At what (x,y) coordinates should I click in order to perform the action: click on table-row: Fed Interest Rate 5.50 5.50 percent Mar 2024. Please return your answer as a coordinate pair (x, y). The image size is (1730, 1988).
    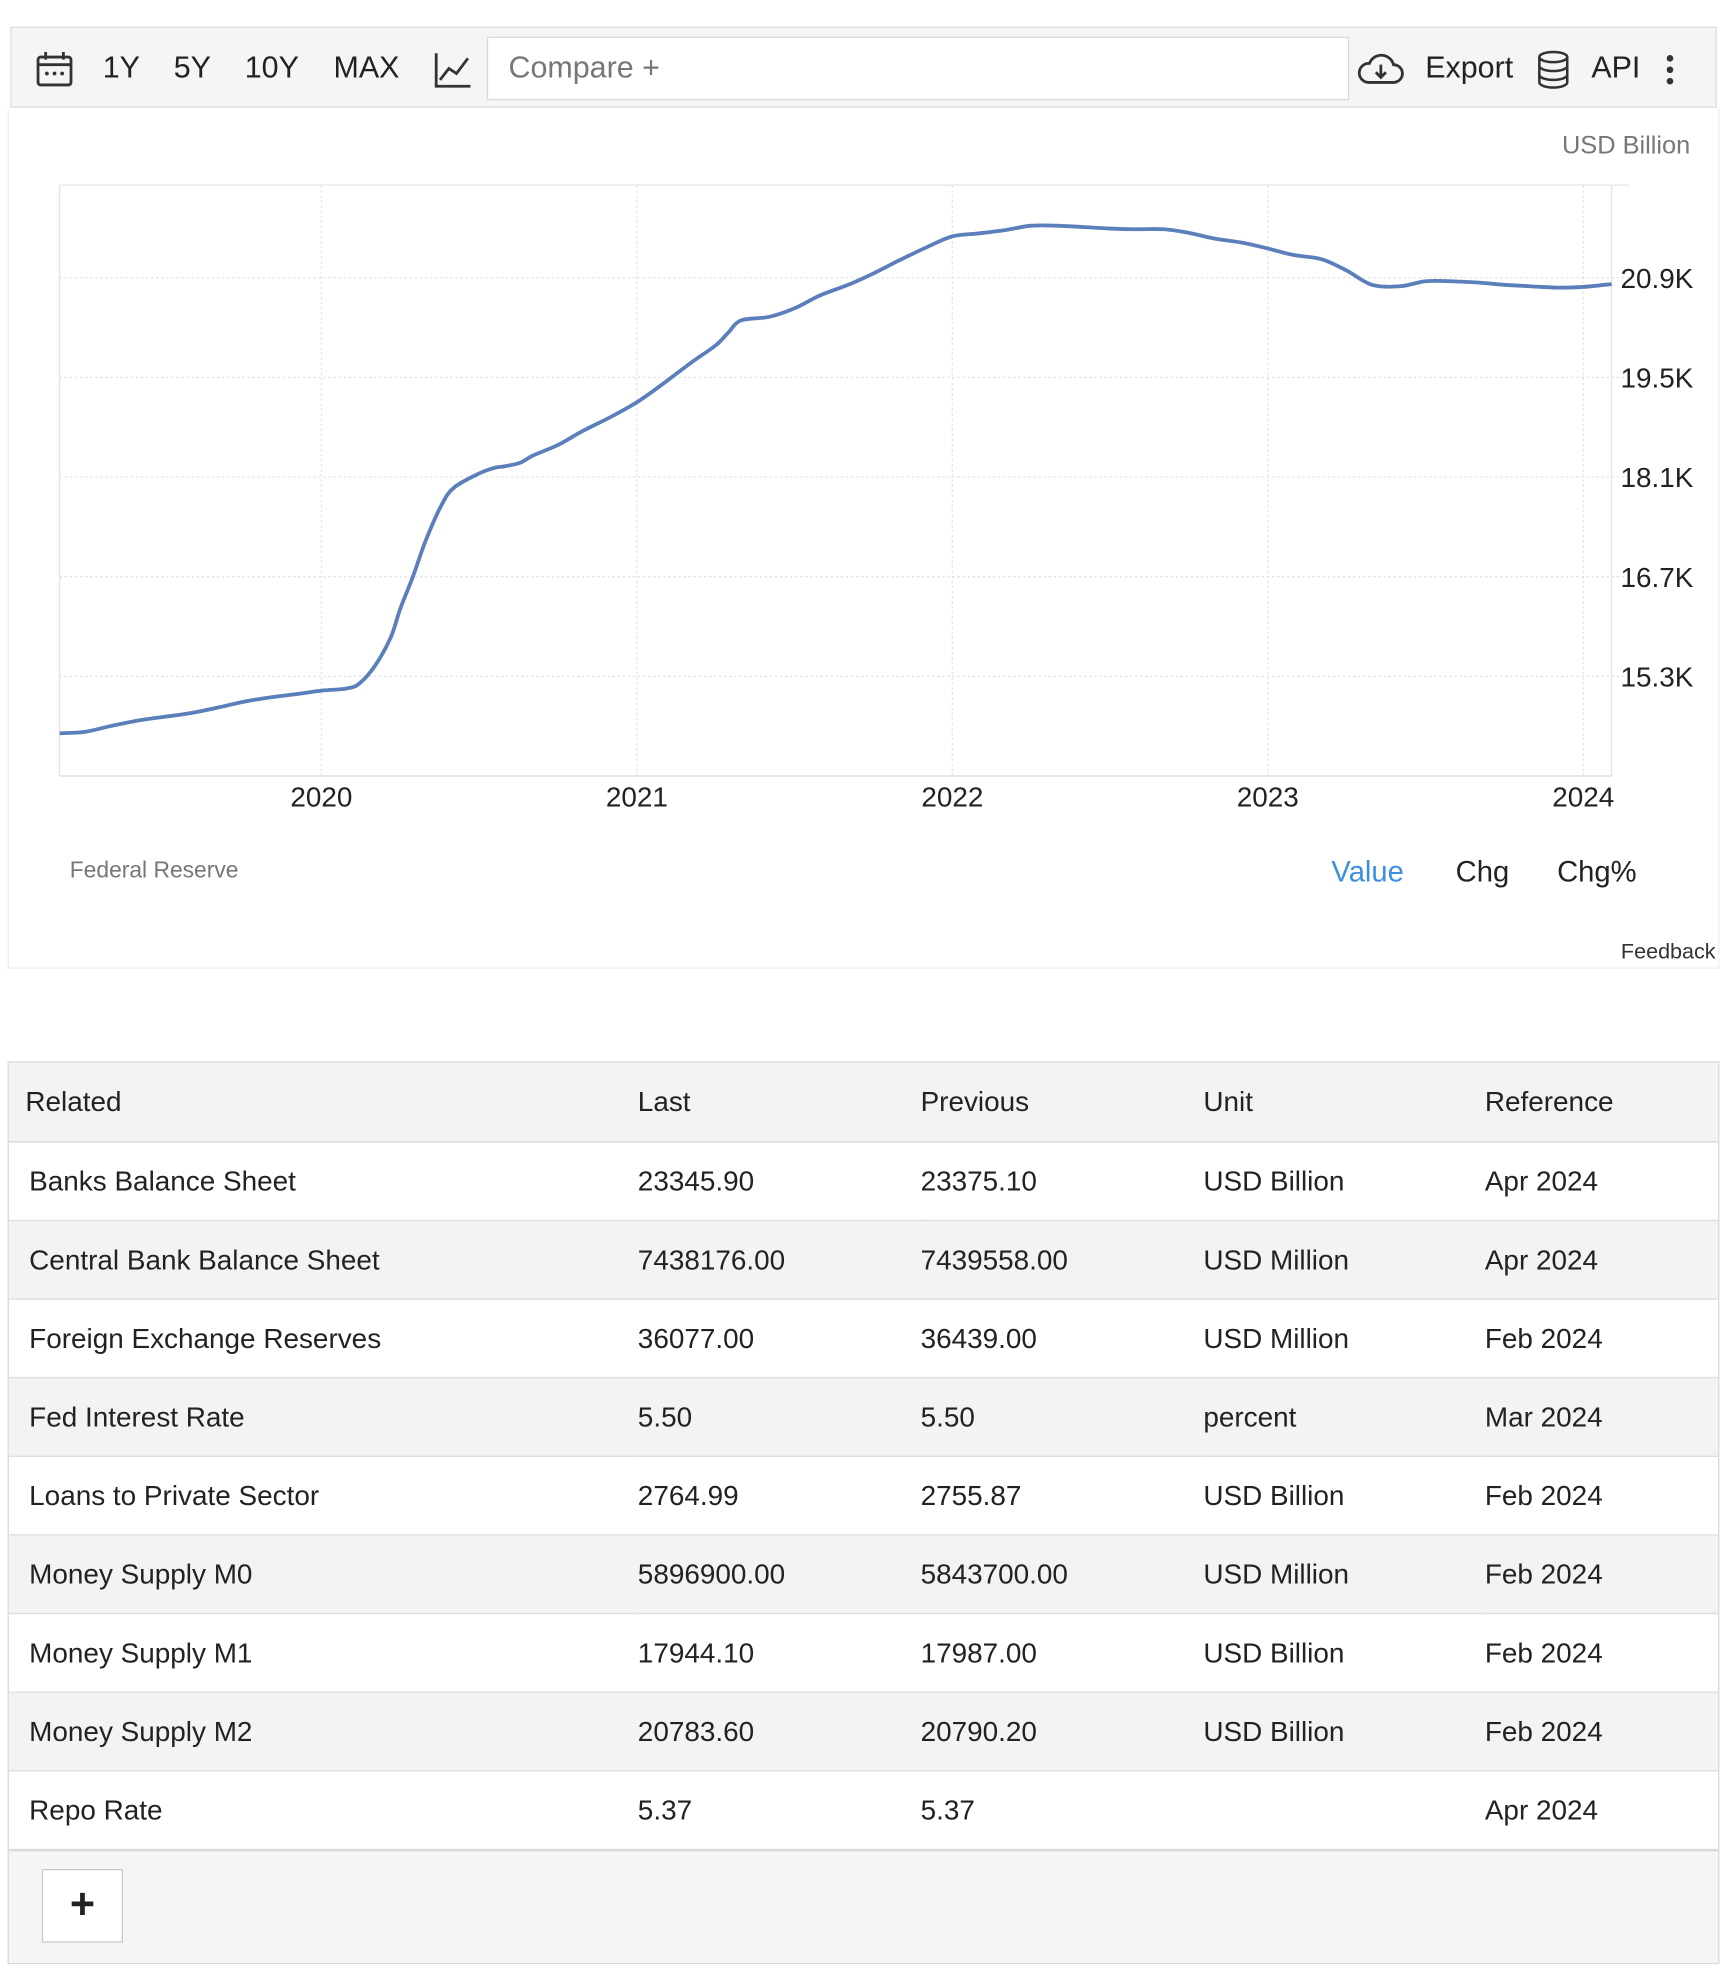
    Looking at the image, I should click on (863, 1417).